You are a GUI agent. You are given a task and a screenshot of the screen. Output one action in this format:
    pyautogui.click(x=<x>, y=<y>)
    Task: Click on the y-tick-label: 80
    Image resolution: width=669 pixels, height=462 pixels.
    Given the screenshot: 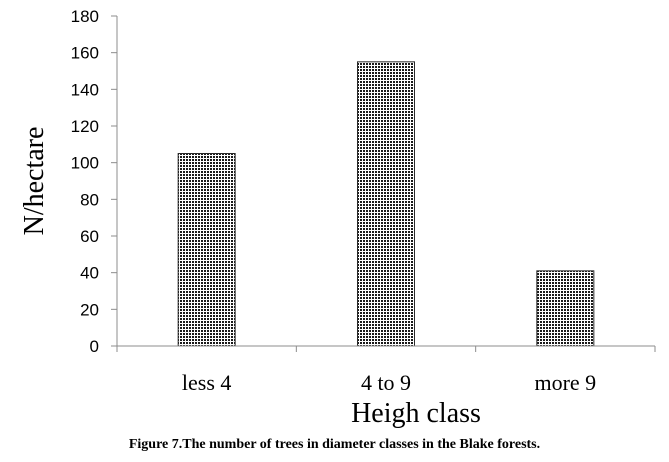 What is the action you would take?
    pyautogui.click(x=89, y=199)
    